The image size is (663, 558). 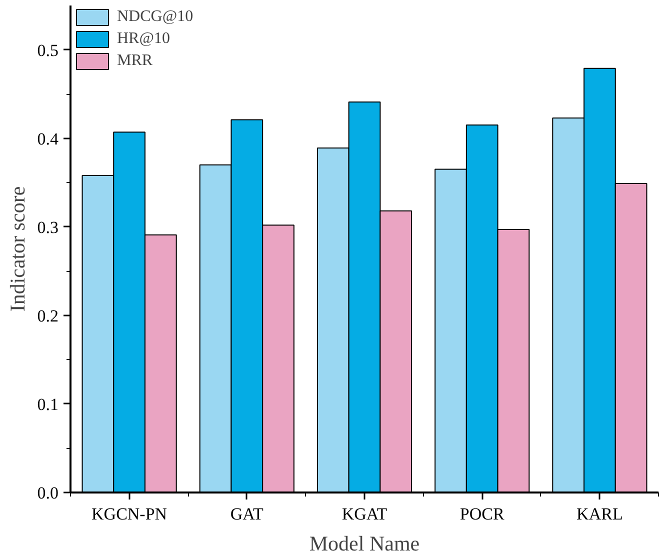 I want to click on y-axis-title: Indicator score, so click(x=17, y=249).